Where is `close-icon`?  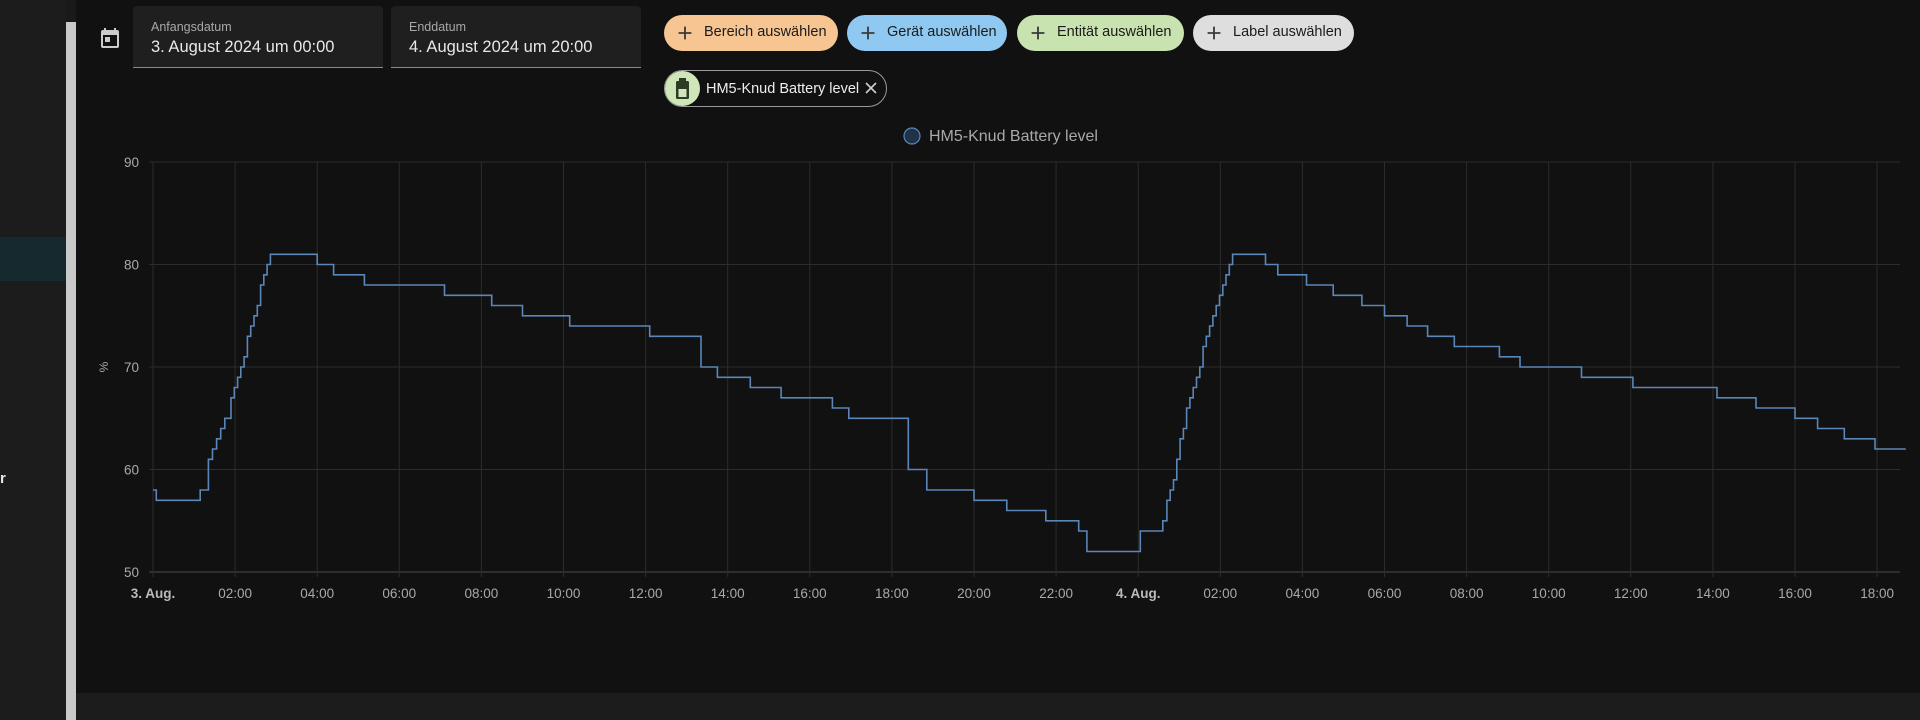
close-icon is located at coordinates (871, 88).